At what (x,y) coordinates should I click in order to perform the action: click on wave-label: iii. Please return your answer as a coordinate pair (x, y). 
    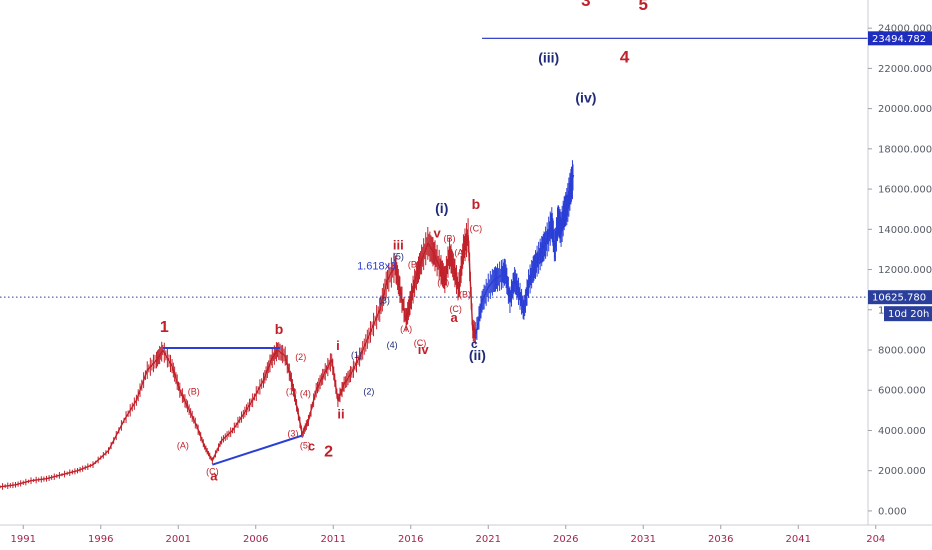
    Looking at the image, I should click on (398, 244).